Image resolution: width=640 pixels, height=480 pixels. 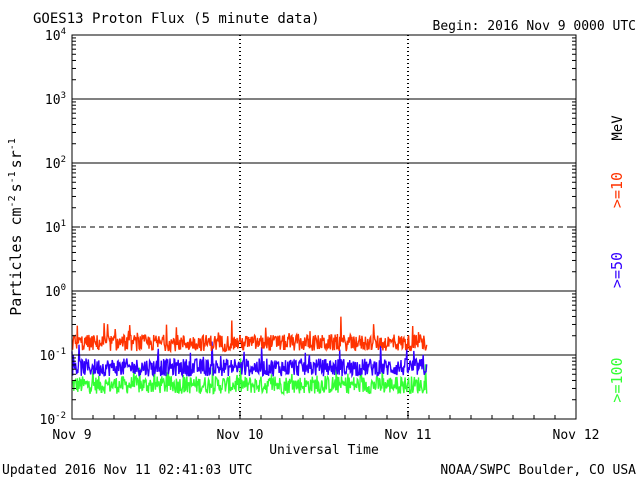 I want to click on begin-time: Begin: 2016 Nov 9 0000 UTC, so click(x=535, y=26).